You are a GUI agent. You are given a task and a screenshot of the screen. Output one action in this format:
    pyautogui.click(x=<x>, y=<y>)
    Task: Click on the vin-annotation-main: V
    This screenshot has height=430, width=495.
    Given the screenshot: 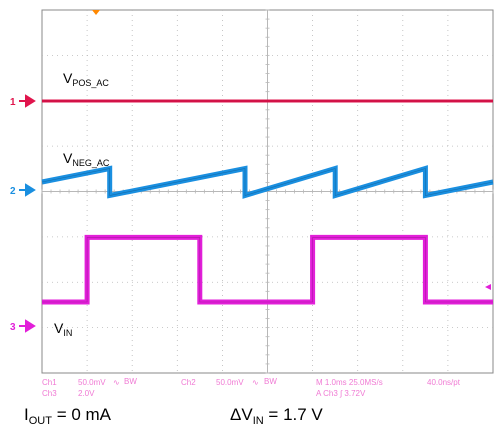 What is the action you would take?
    pyautogui.click(x=59, y=328)
    